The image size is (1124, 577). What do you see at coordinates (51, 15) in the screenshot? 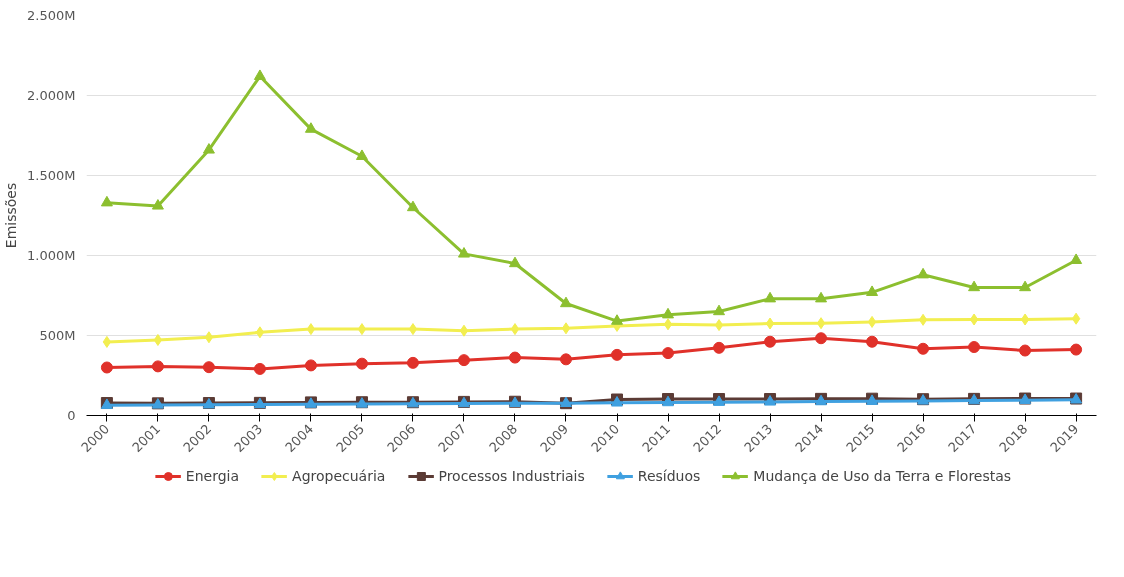
I see `y-tick-label: 2.500M` at bounding box center [51, 15].